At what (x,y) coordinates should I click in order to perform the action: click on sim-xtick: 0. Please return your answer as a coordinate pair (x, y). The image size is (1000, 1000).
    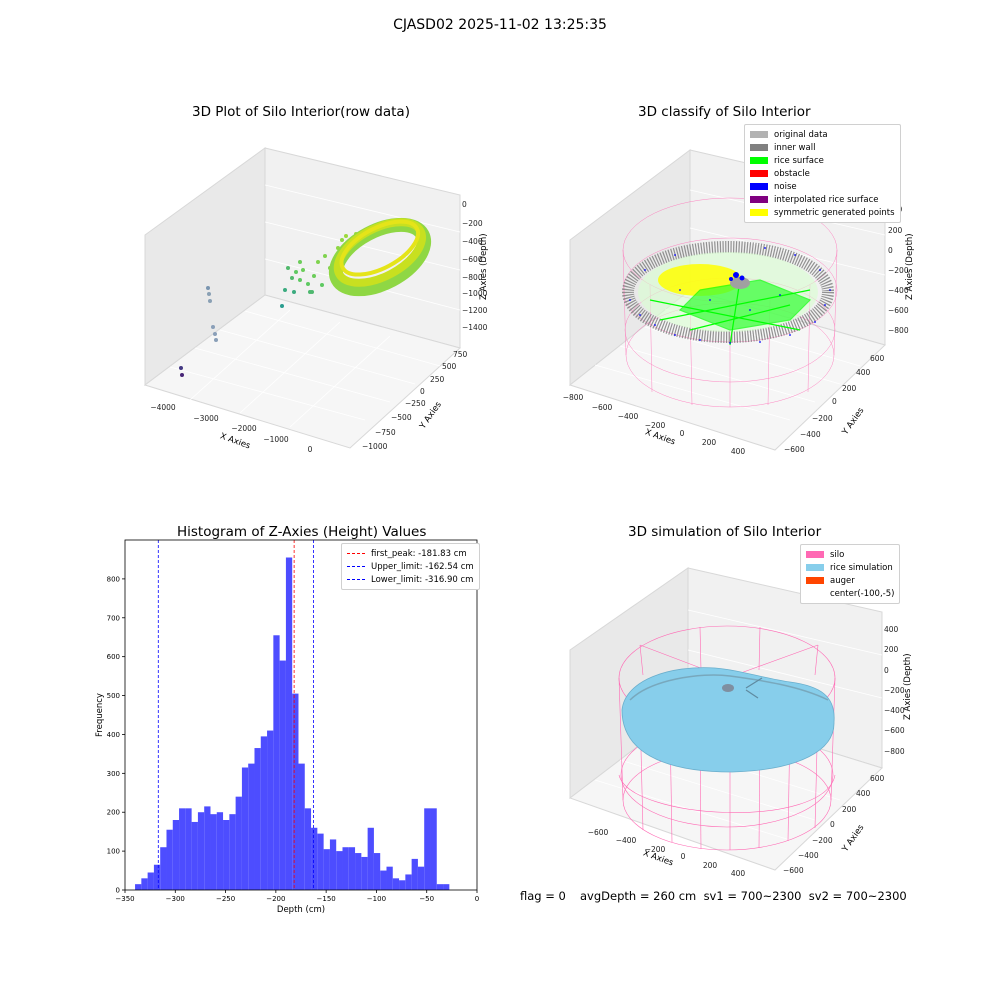
    Looking at the image, I should click on (683, 856).